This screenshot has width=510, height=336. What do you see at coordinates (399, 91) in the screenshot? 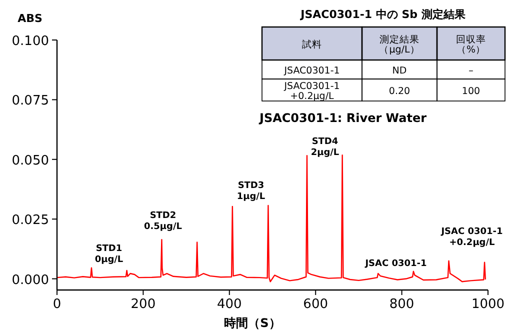
I see `annotation: 0.20` at bounding box center [399, 91].